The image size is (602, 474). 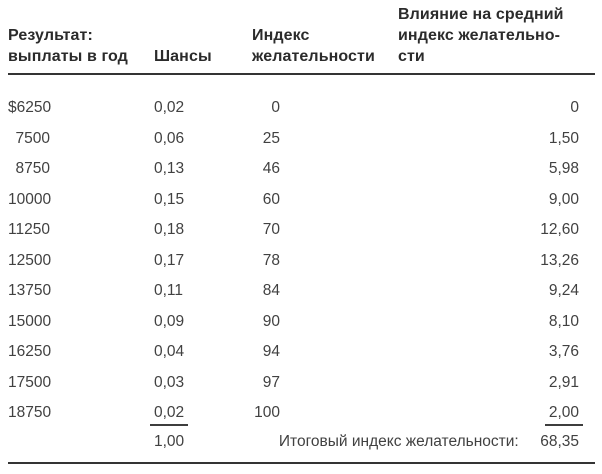 I want to click on impact-value: 8,10, so click(x=563, y=321).